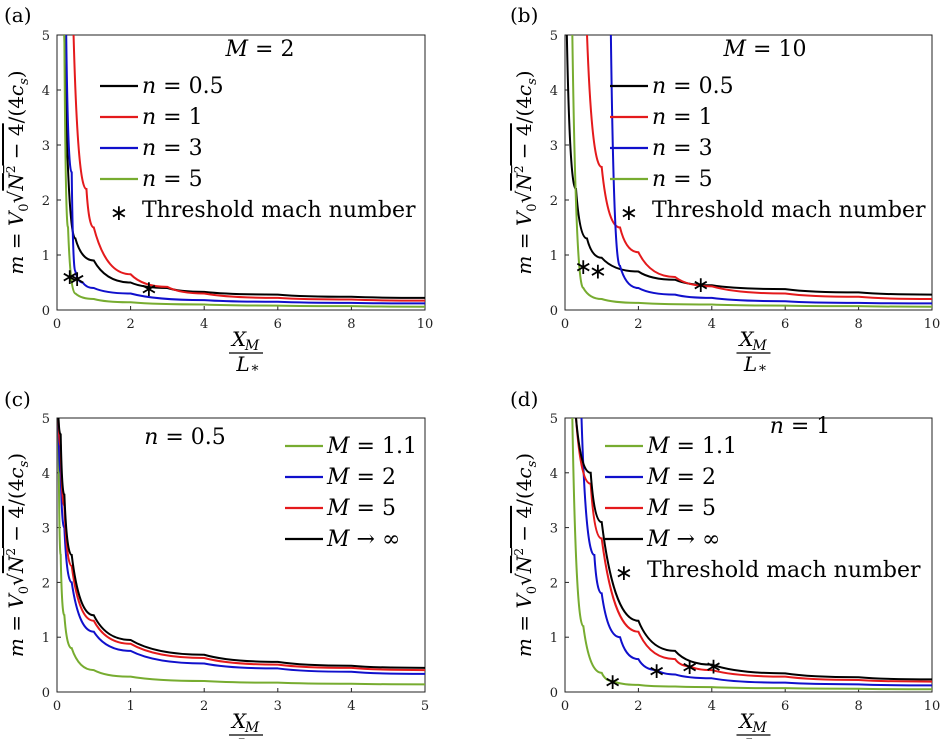 This screenshot has height=739, width=941. Describe the element at coordinates (524, 15) in the screenshot. I see `panel-label: (b)` at that location.